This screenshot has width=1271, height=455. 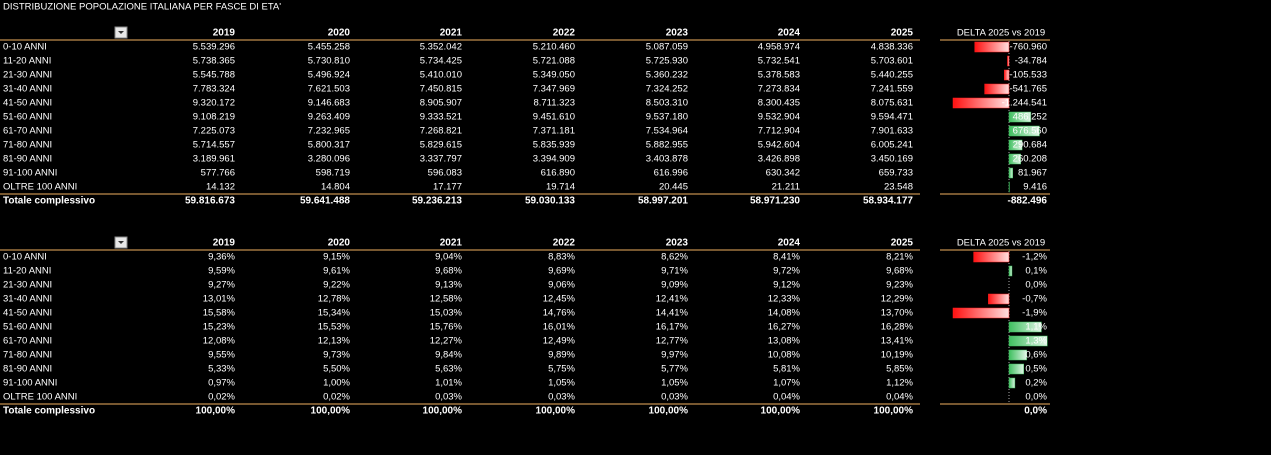 I want to click on total-cell: 59.641.488, so click(x=325, y=201).